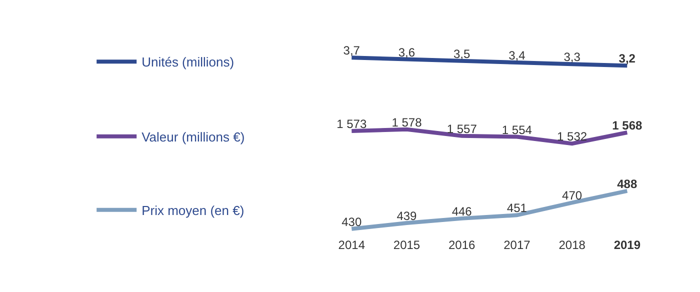  Describe the element at coordinates (351, 51) in the screenshot. I see `data-label: 3,7` at that location.